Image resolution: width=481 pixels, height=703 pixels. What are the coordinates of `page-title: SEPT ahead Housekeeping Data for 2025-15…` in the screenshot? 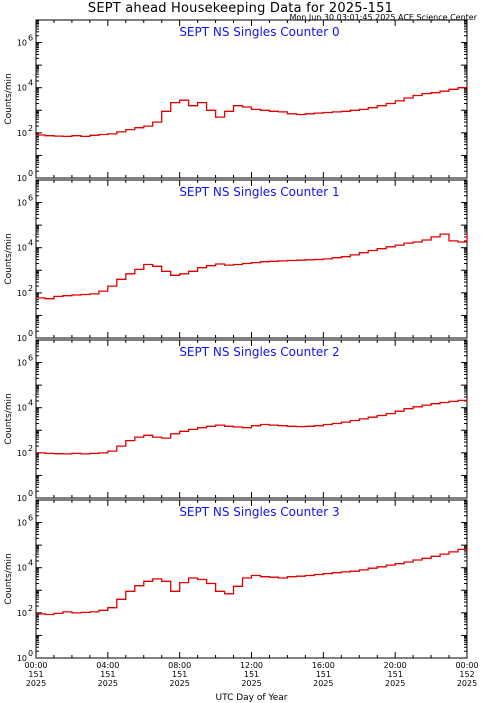 It's located at (240, 8).